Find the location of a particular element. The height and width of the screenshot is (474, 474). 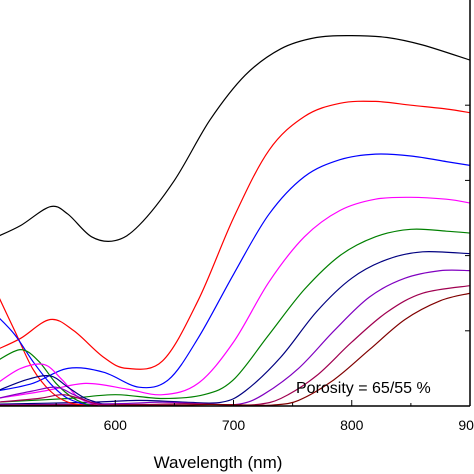

x-tick-label-800: 800 is located at coordinates (352, 425).